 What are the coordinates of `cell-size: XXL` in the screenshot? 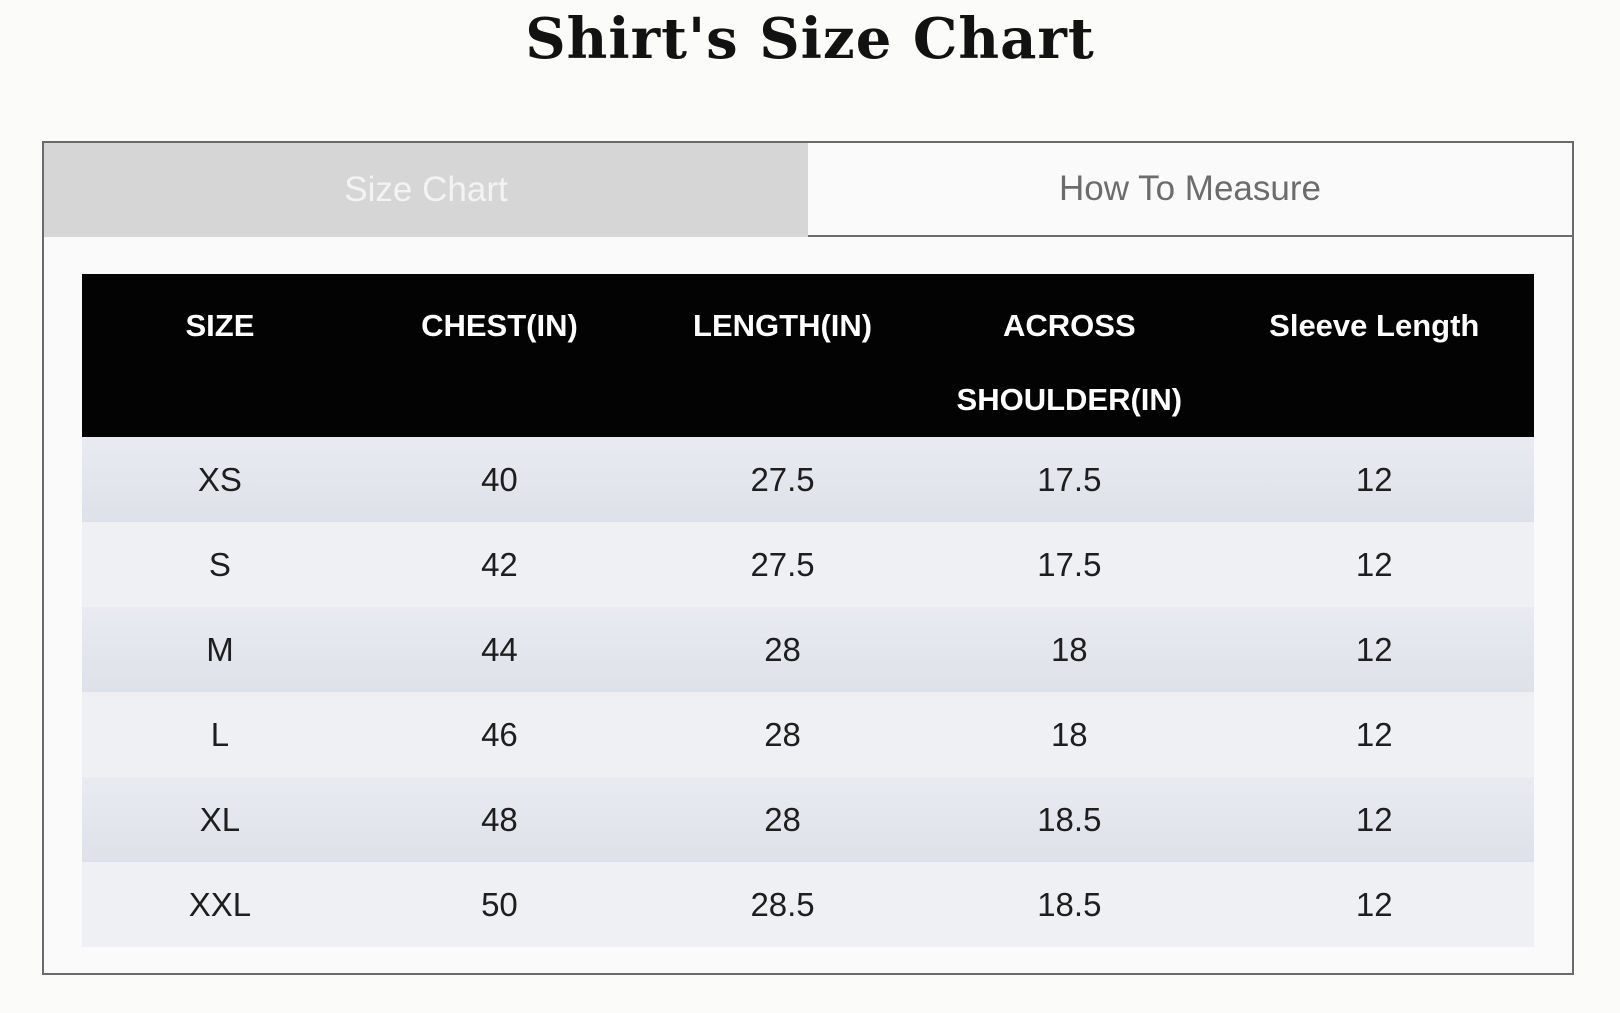 It's located at (220, 904).